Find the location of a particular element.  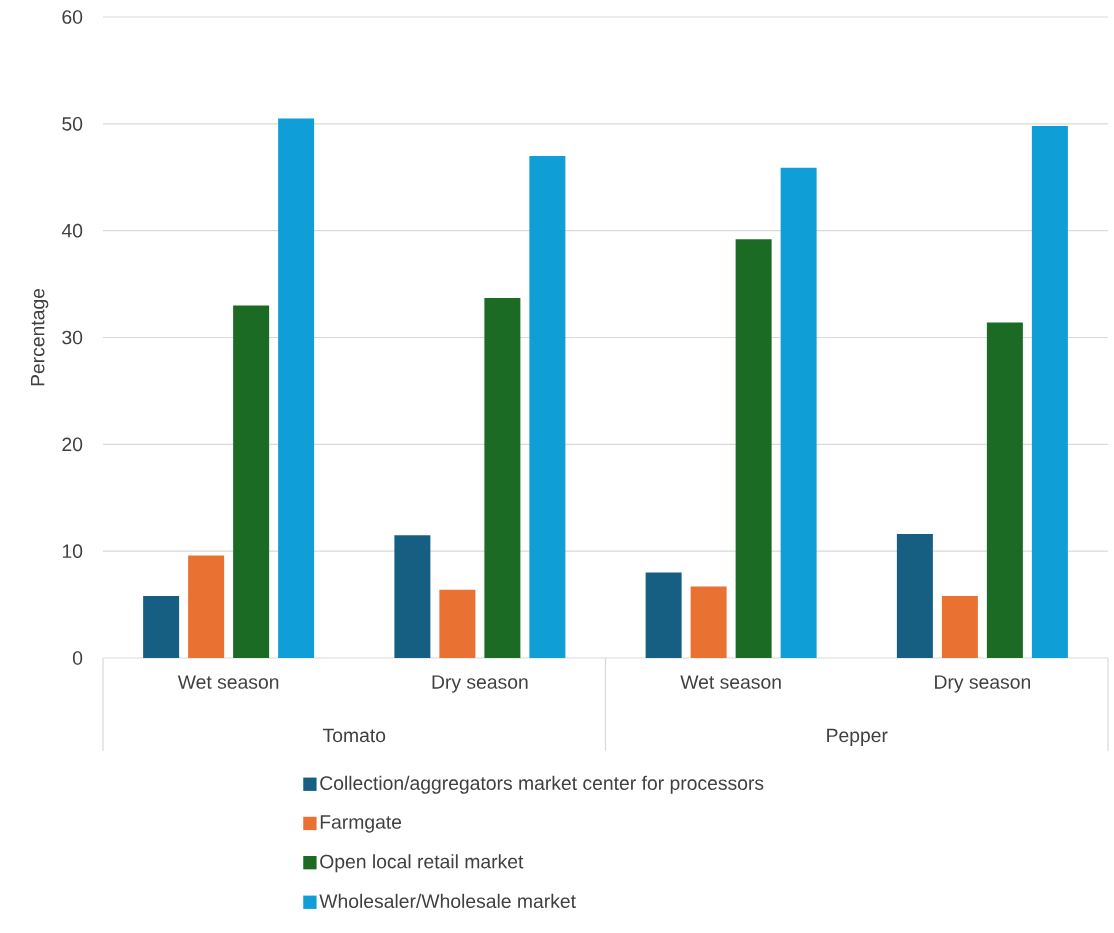

text: Tomato is located at coordinates (354, 735).